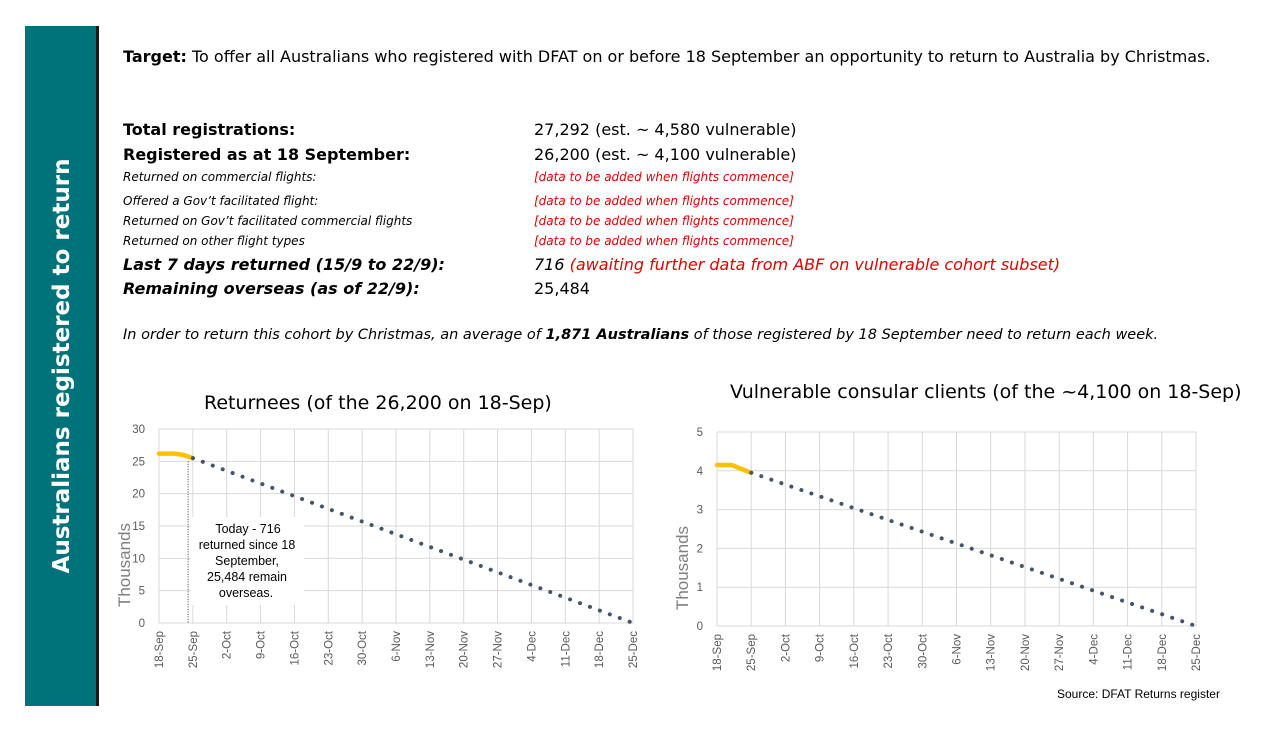 This screenshot has height=731, width=1288. Describe the element at coordinates (700, 549) in the screenshot. I see `y-tick-label: 2` at that location.